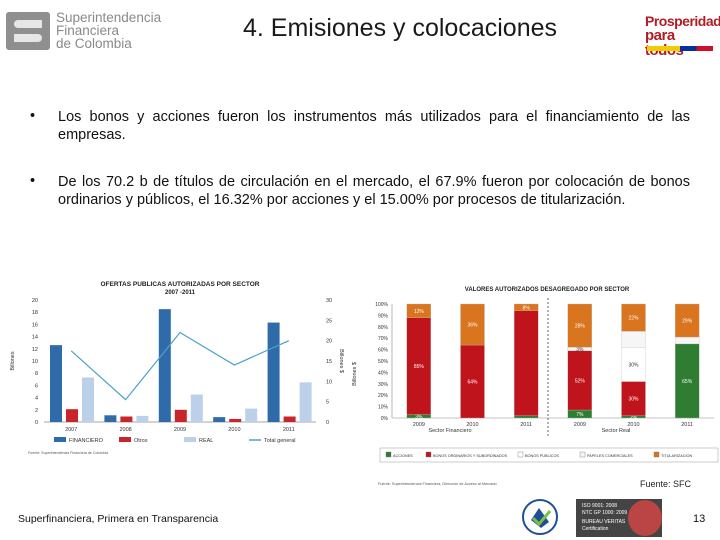 This screenshot has height=540, width=720. What do you see at coordinates (403, 456) in the screenshot?
I see `legend-label: ACCIONES` at bounding box center [403, 456].